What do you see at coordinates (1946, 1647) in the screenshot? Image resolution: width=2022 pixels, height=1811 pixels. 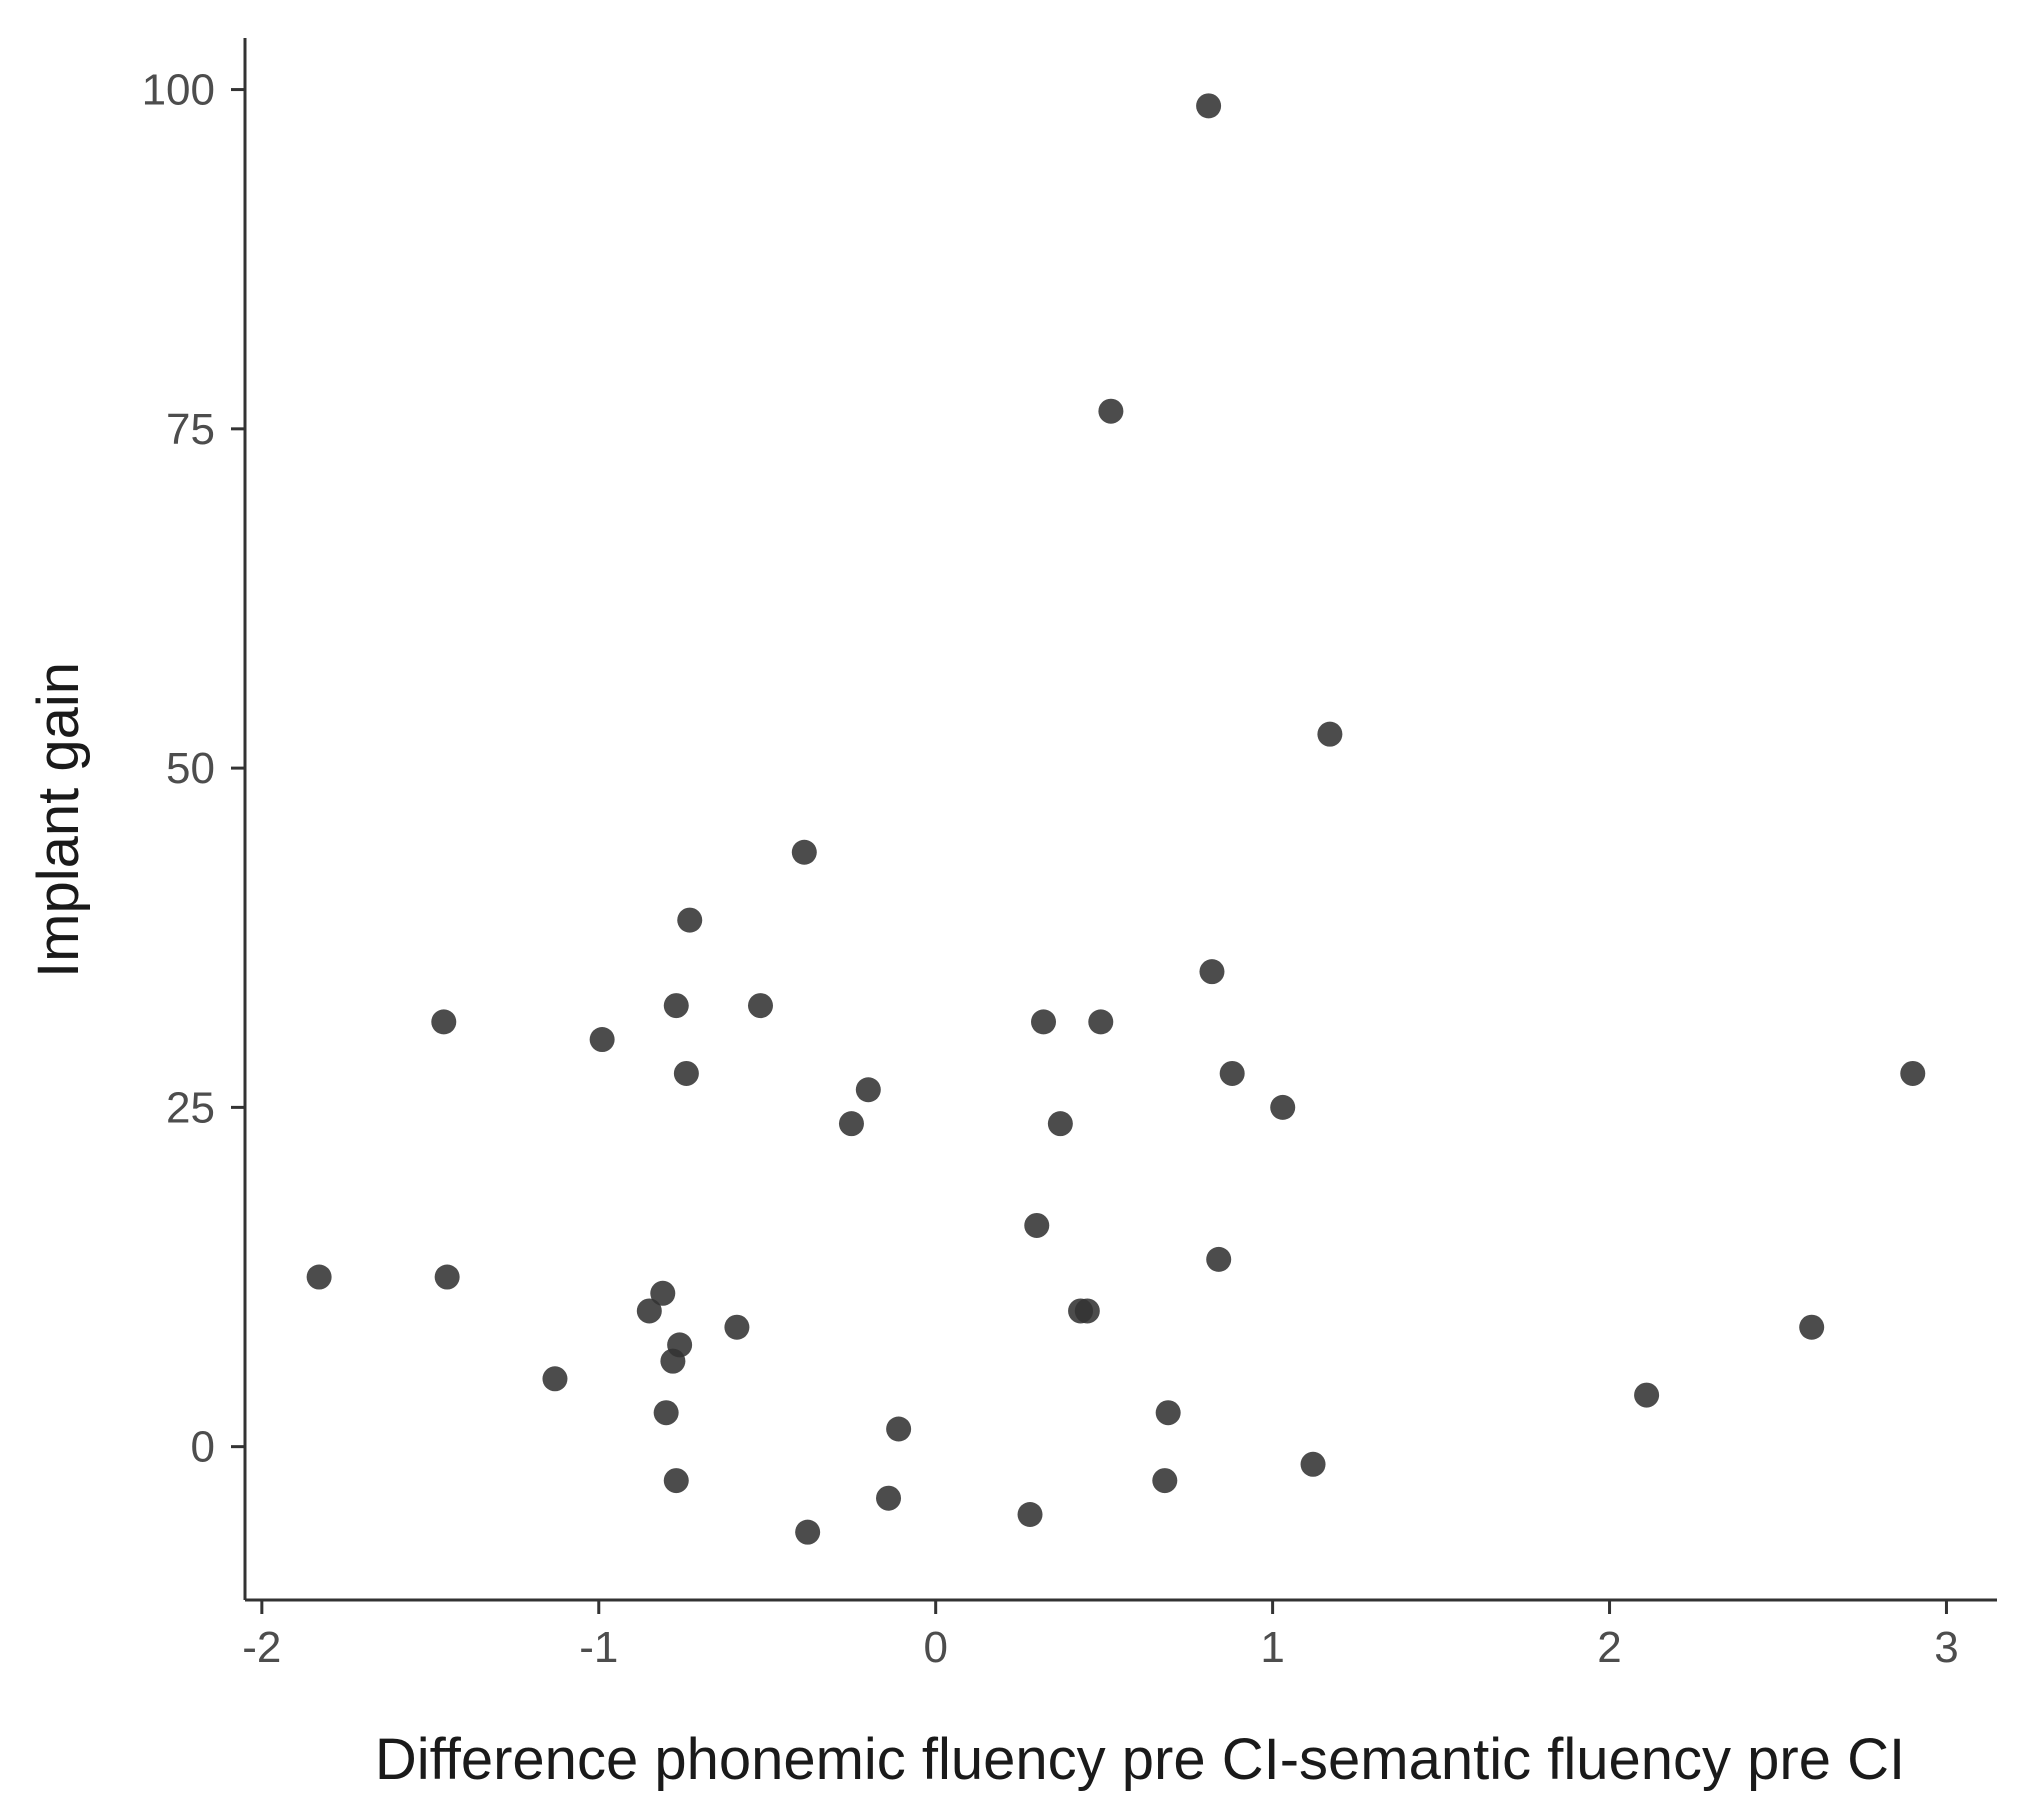 I see `x-tick-label: 3` at bounding box center [1946, 1647].